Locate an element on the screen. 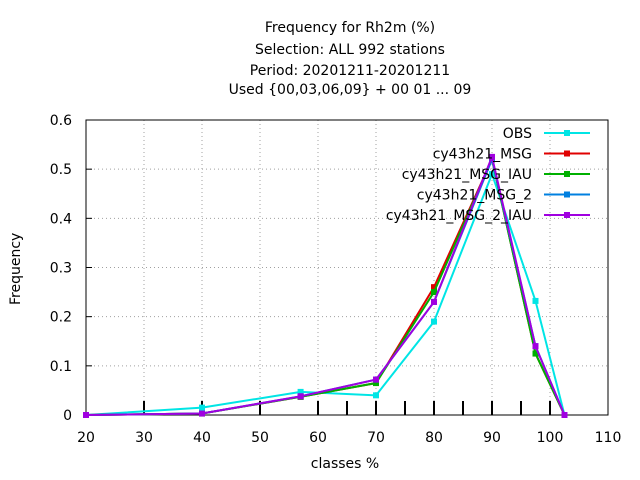 The height and width of the screenshot is (480, 640). x-tick-label: 40 is located at coordinates (202, 438).